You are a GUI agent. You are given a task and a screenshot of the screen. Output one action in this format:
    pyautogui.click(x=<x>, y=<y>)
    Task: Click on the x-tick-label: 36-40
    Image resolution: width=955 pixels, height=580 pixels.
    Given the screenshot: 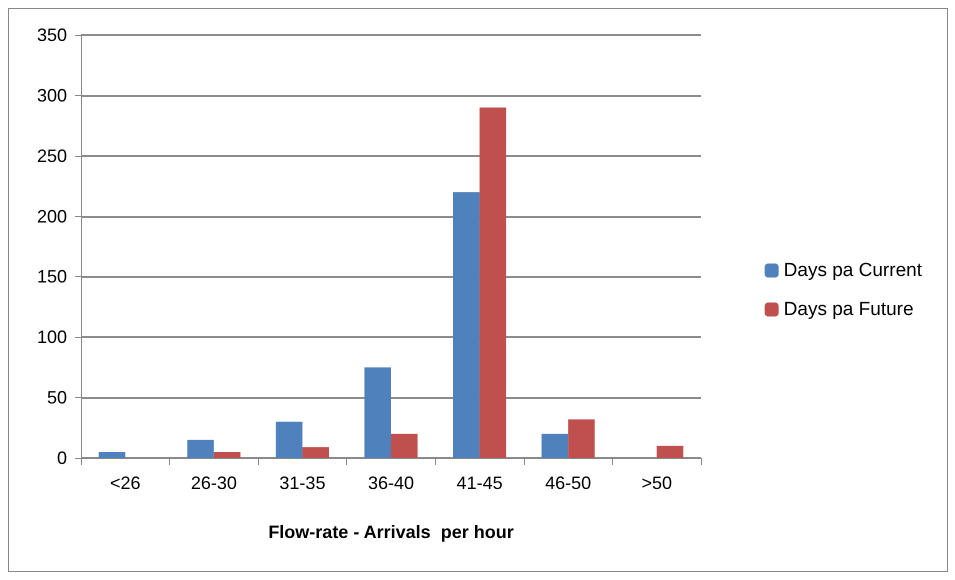 What is the action you would take?
    pyautogui.click(x=391, y=483)
    